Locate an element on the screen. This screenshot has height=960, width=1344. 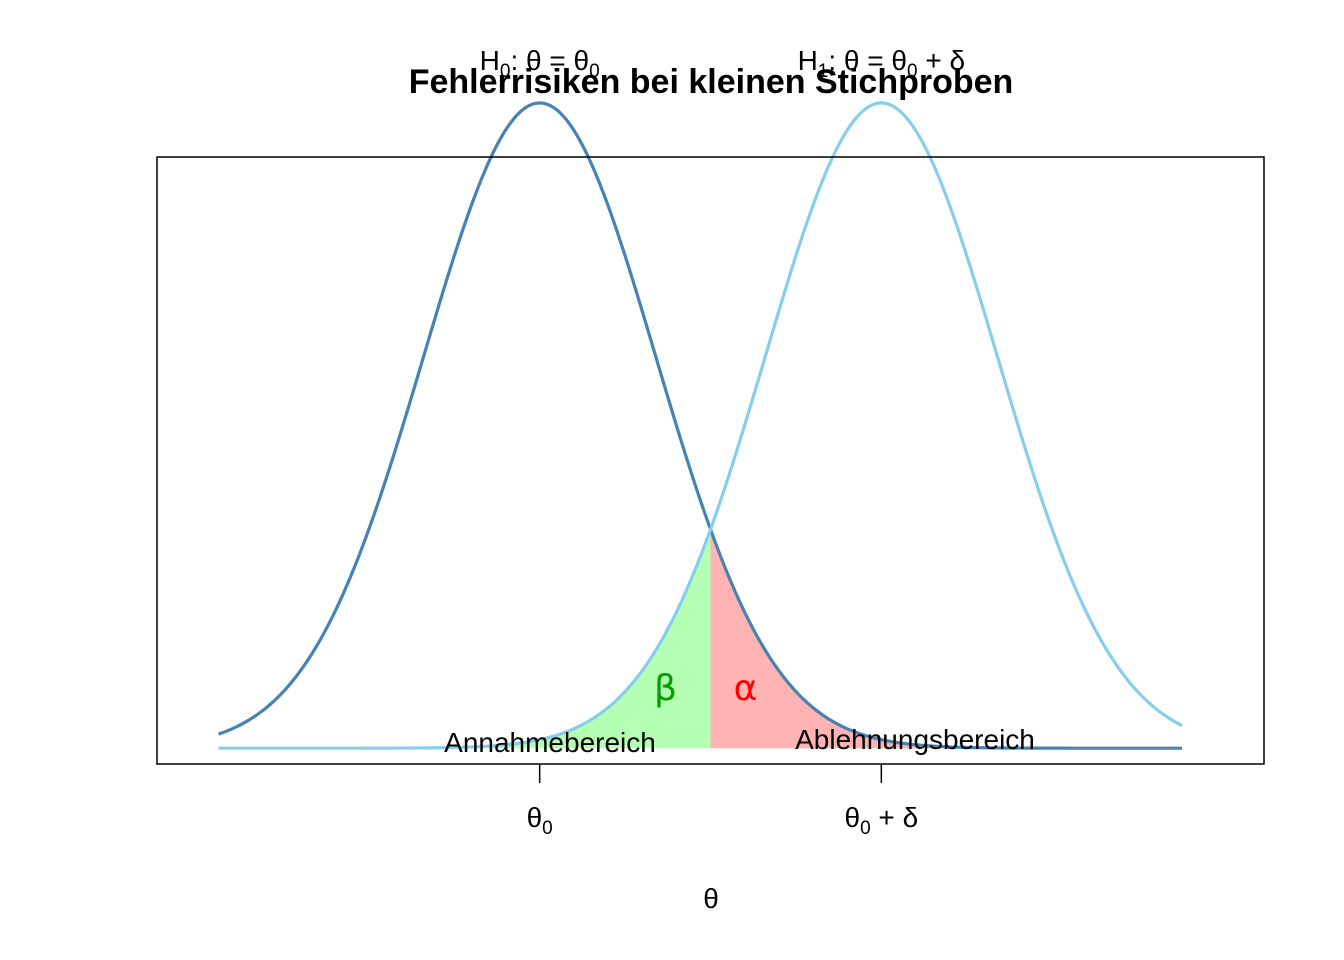
alpha-label: α is located at coordinates (746, 688).